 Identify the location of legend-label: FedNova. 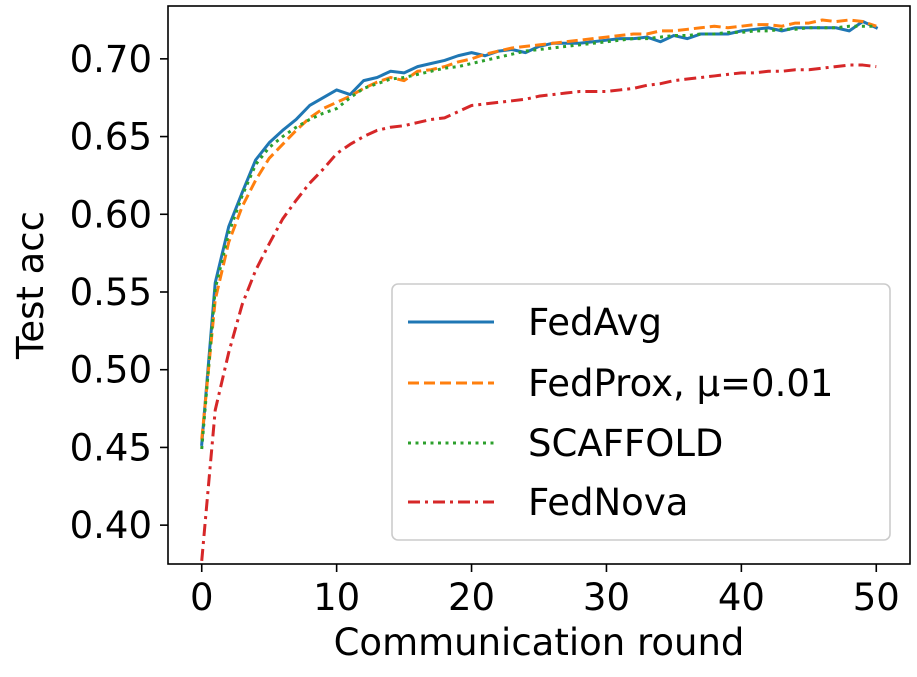
(608, 502).